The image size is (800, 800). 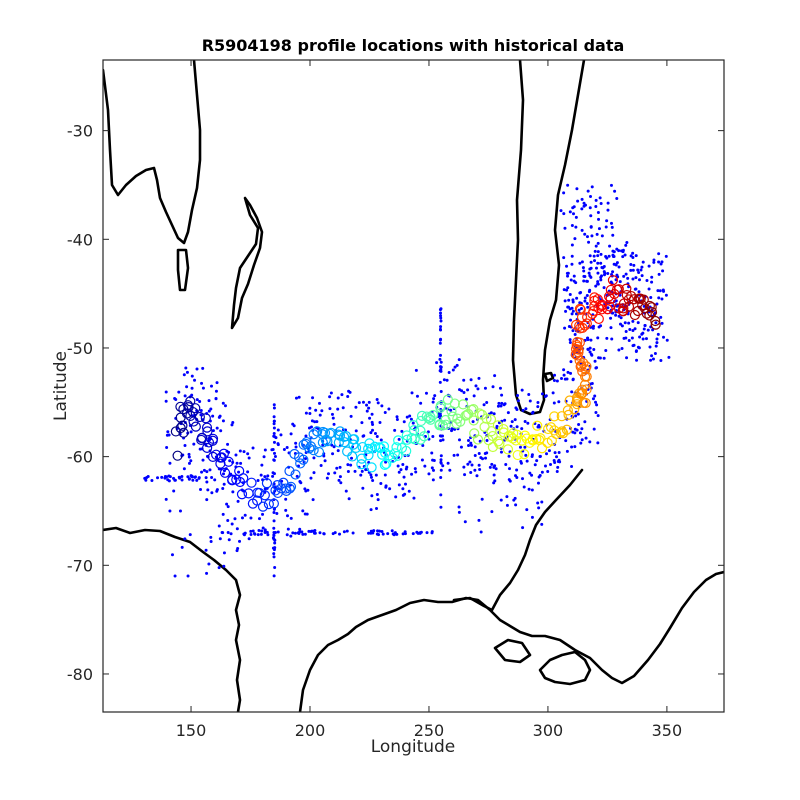 What do you see at coordinates (80, 457) in the screenshot?
I see `y-tick-label: -60` at bounding box center [80, 457].